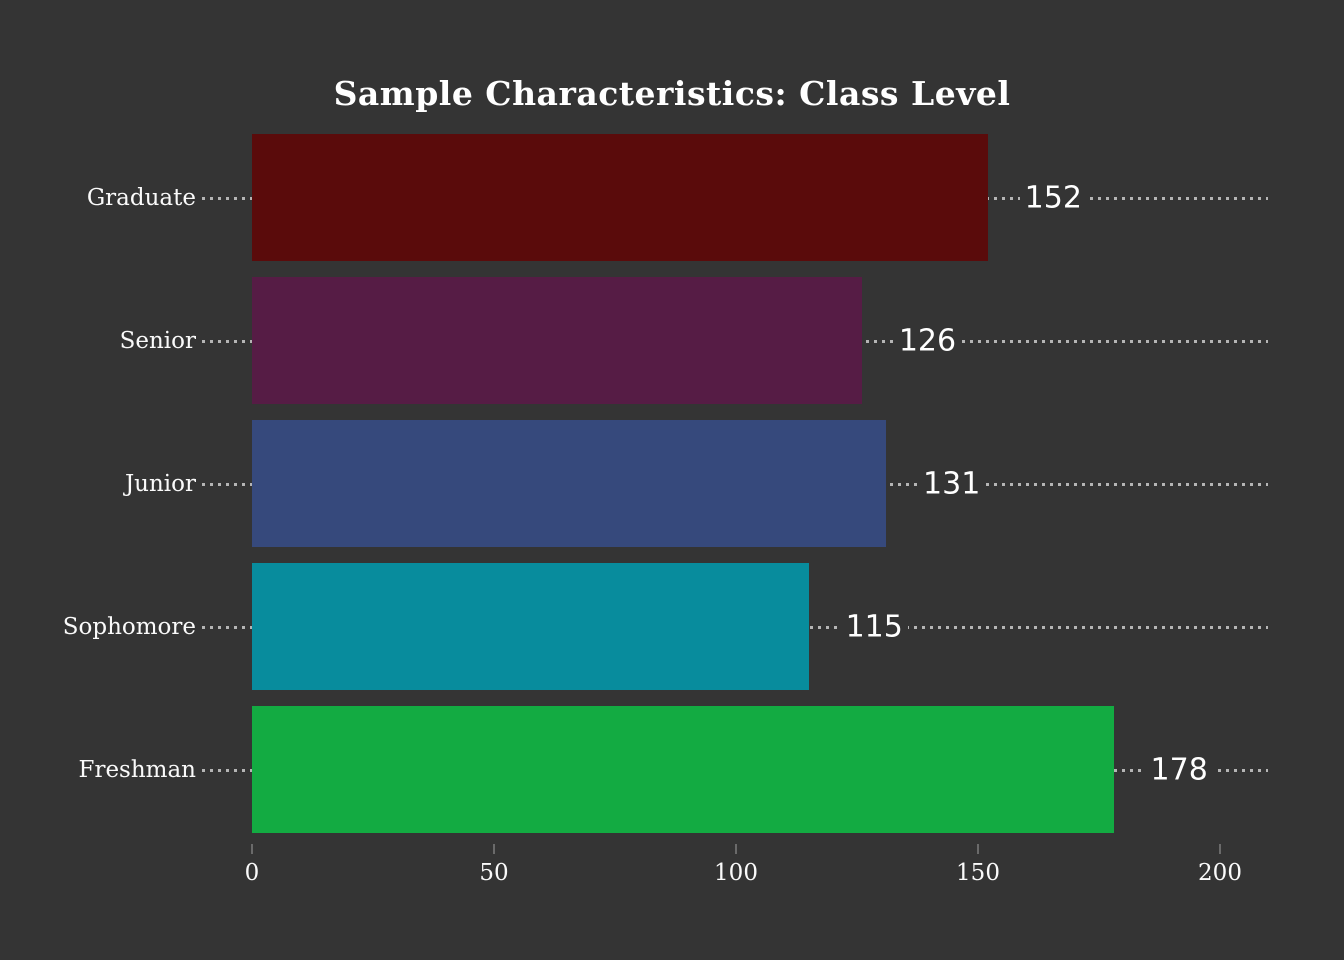  What do you see at coordinates (252, 873) in the screenshot?
I see `x-tick-label: 0` at bounding box center [252, 873].